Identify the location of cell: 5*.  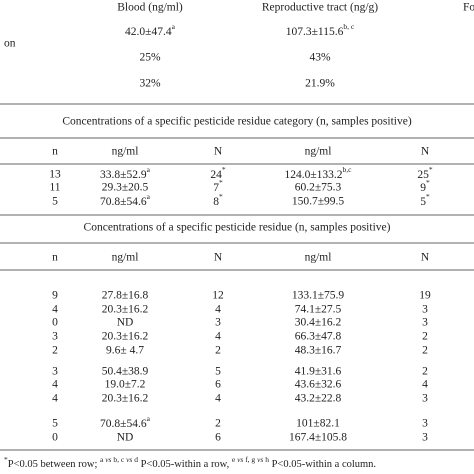
(425, 199).